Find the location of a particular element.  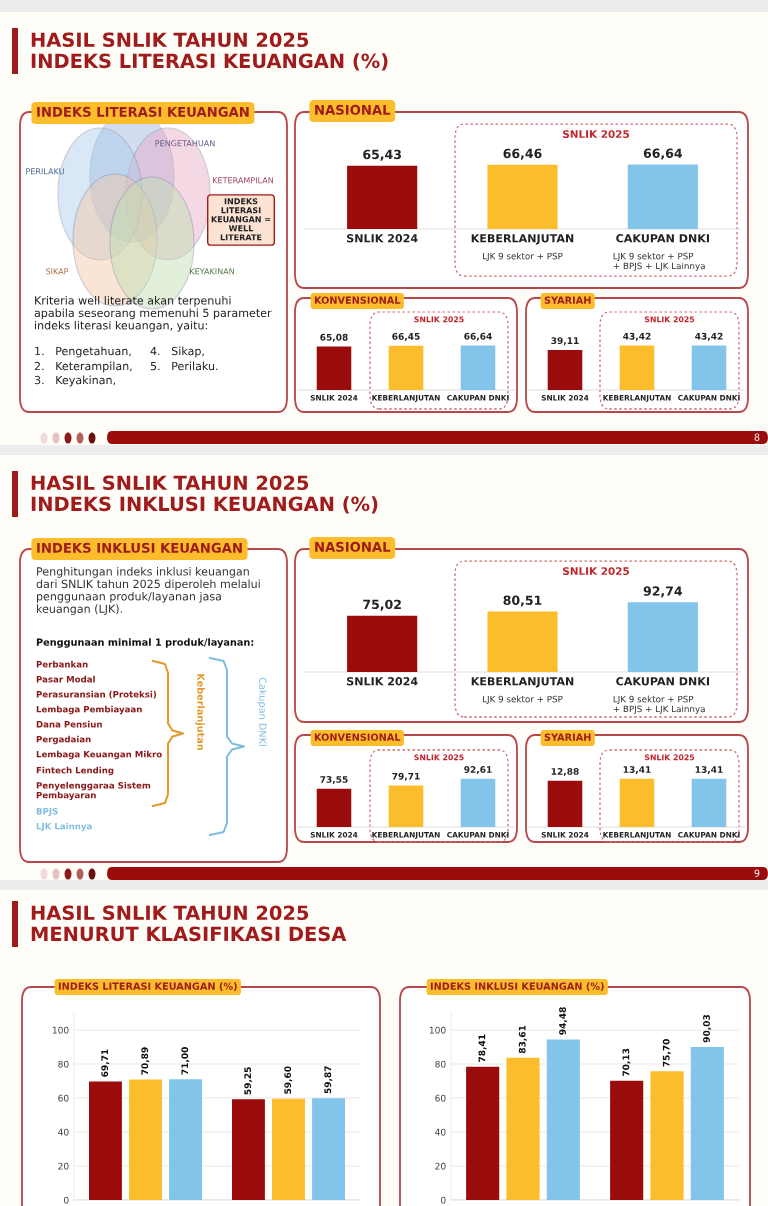

text: Cakupan DNKI is located at coordinates (262, 711).